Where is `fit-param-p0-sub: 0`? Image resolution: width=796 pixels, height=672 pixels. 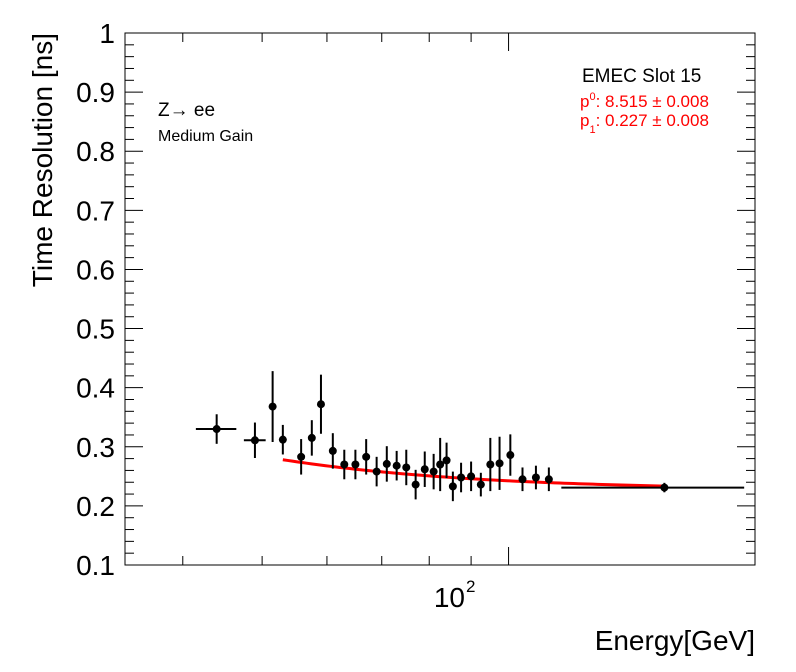
fit-param-p0-sub: 0 is located at coordinates (592, 97).